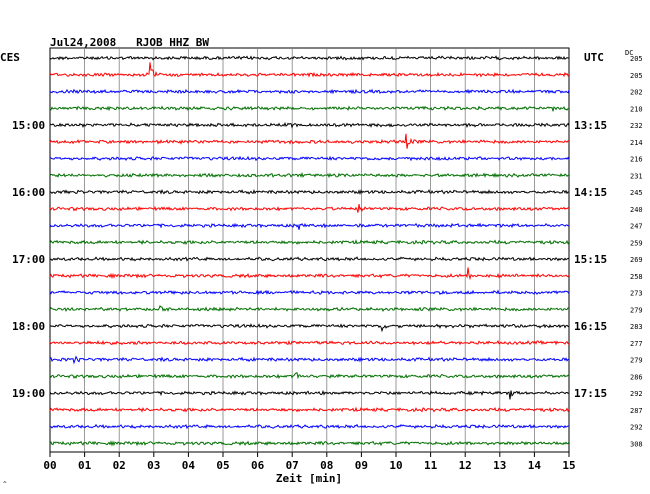 The height and width of the screenshot is (494, 650). What do you see at coordinates (49, 465) in the screenshot?
I see `x-tick-label: 00` at bounding box center [49, 465].